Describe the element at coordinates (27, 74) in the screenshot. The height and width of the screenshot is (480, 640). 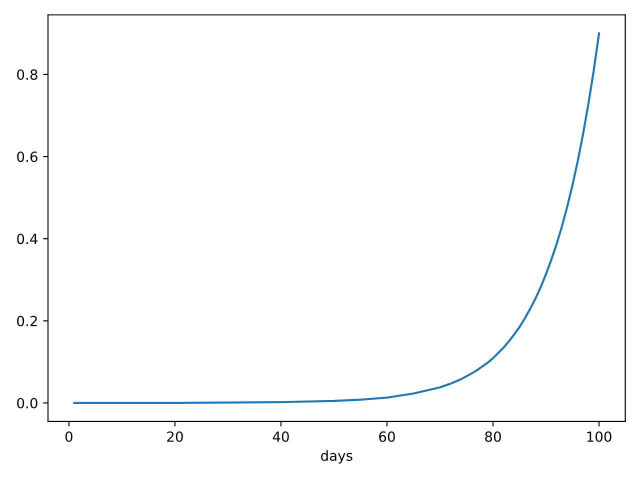
I see `y-tick-label: 0.8` at that location.